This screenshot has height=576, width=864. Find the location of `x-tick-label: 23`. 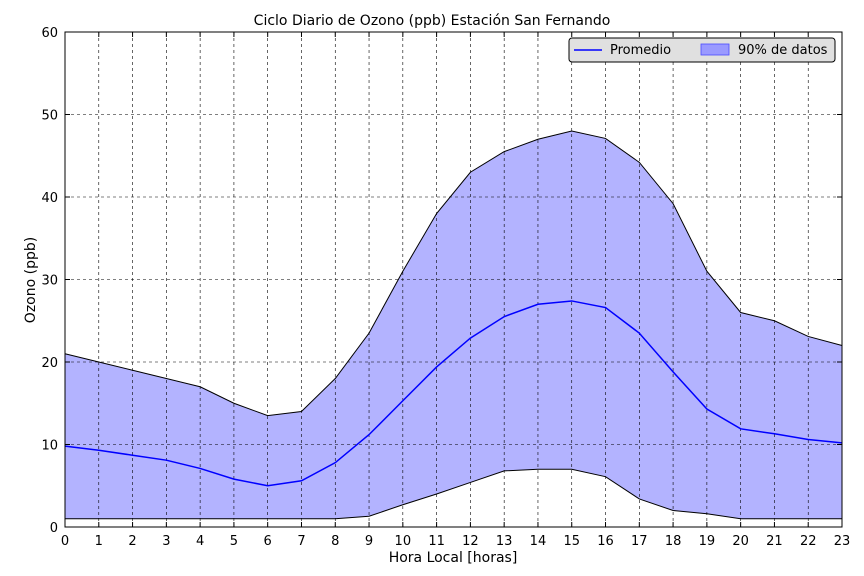

x-tick-label: 23 is located at coordinates (842, 541).